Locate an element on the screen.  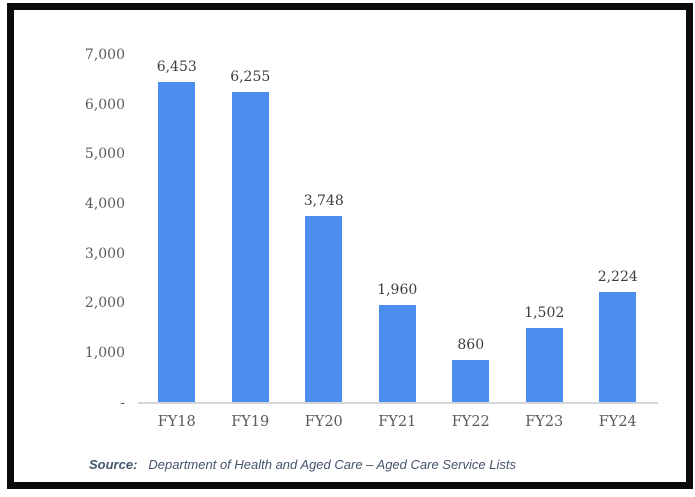
y-axis-tick-label: 7,000 is located at coordinates (104, 55).